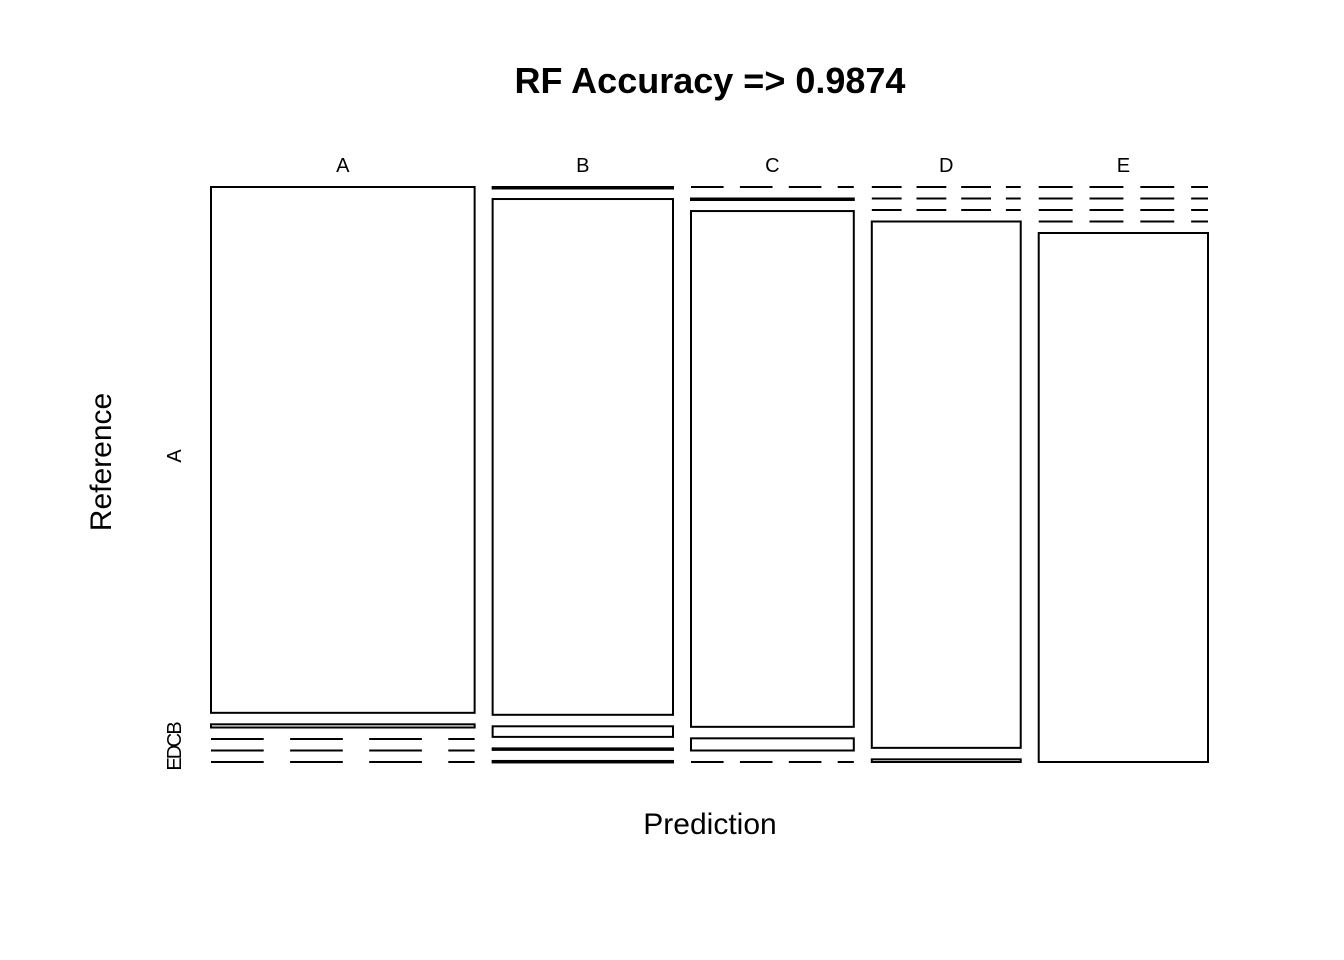 The height and width of the screenshot is (960, 1344). What do you see at coordinates (946, 166) in the screenshot?
I see `column-label-d: D` at bounding box center [946, 166].